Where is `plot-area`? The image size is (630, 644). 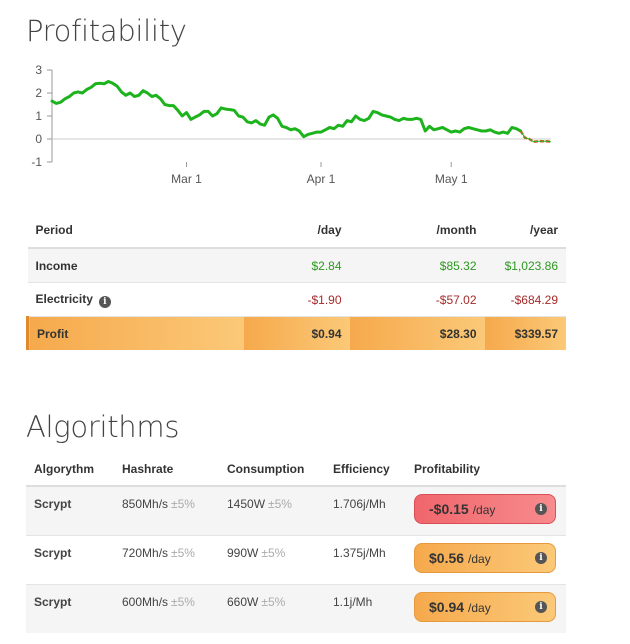 plot-area is located at coordinates (301, 112).